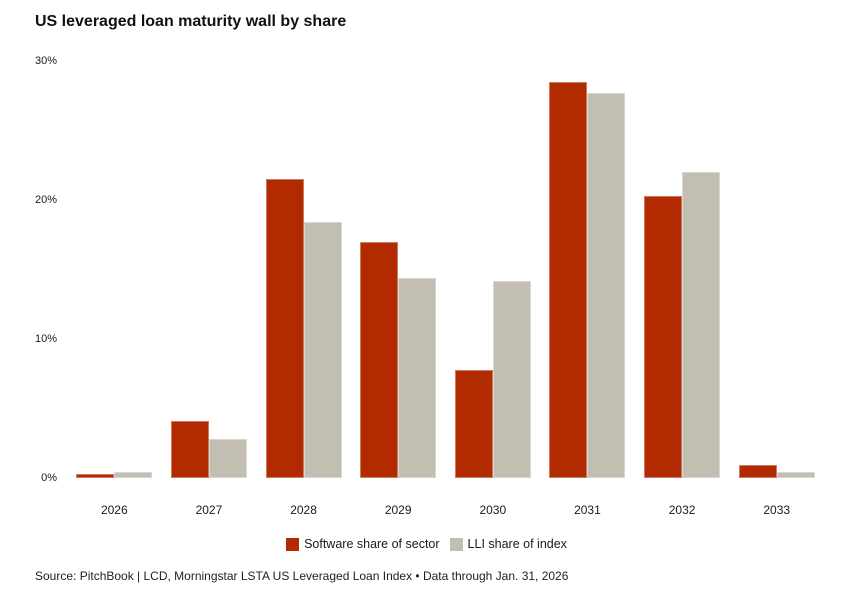 The image size is (853, 603). Describe the element at coordinates (663, 336) in the screenshot. I see `bar-software-2032` at that location.